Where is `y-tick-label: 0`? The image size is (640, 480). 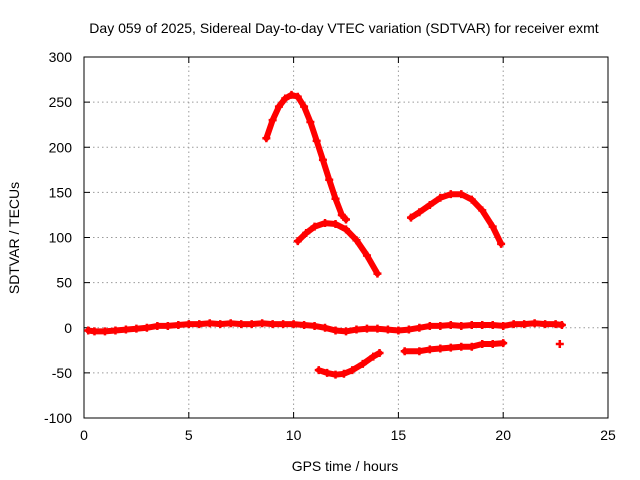
y-tick-label: 0 is located at coordinates (68, 328).